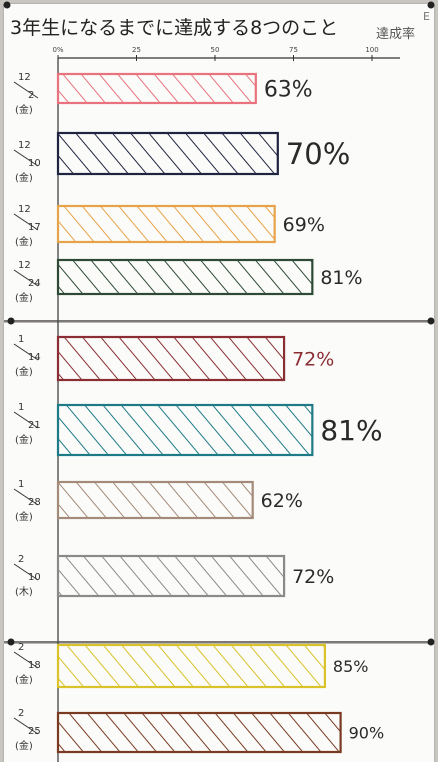 This screenshot has height=762, width=438. What do you see at coordinates (288, 89) in the screenshot?
I see `value-label: 63%` at bounding box center [288, 89].